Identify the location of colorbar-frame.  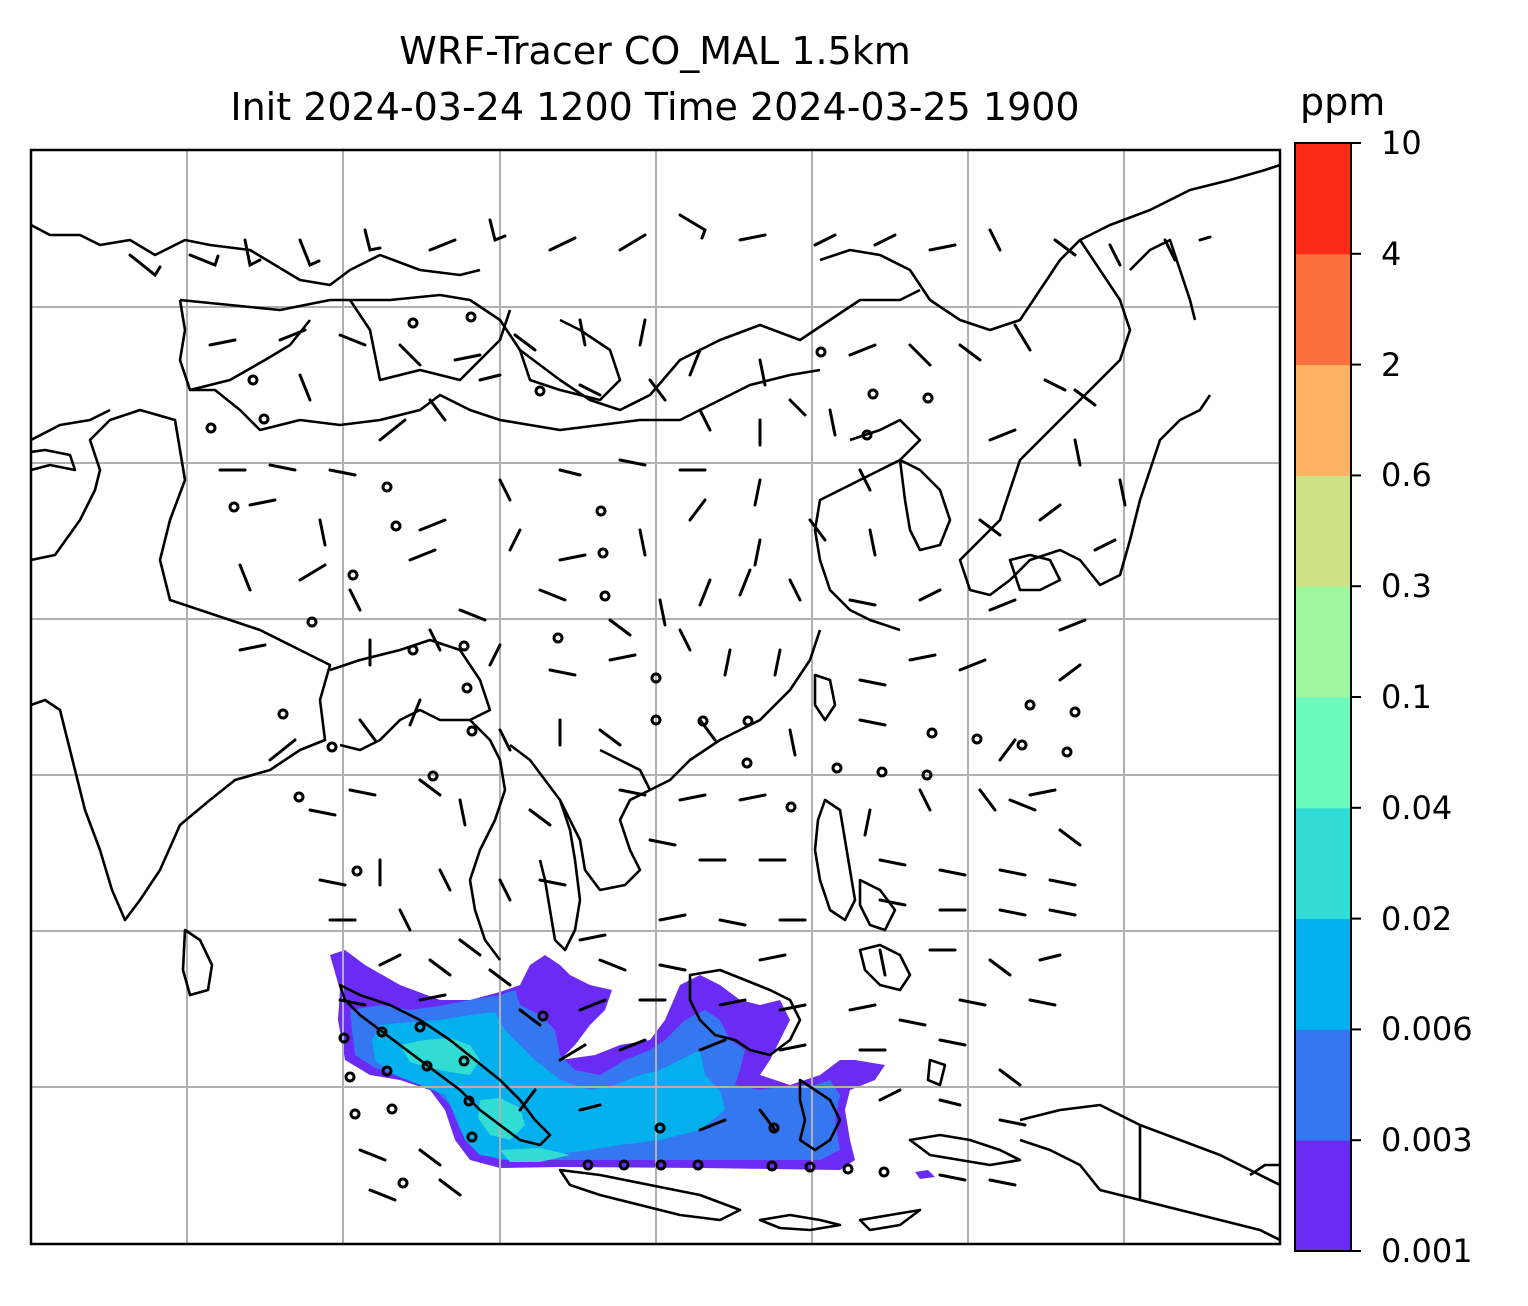
(1323, 697).